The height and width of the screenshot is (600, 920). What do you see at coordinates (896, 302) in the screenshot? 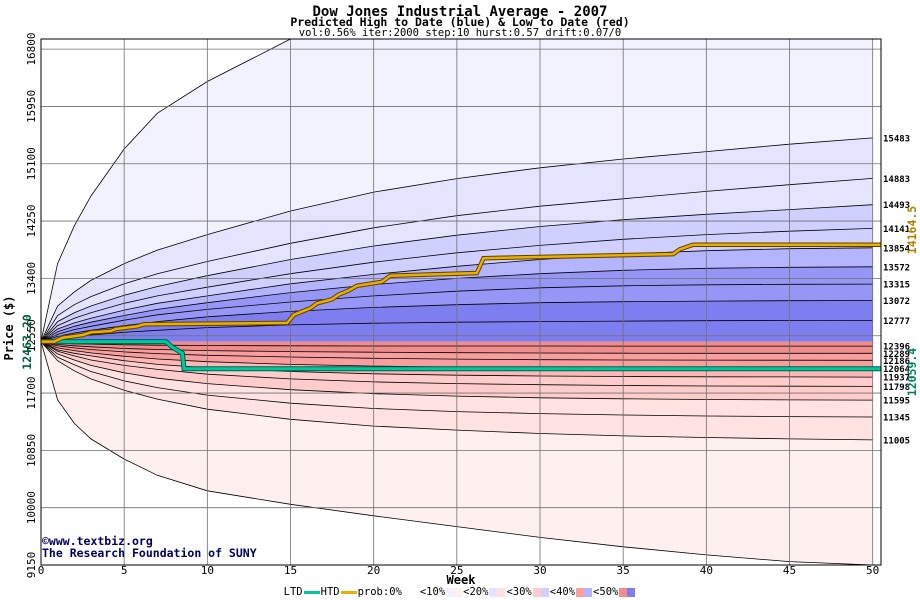
I see `band-label-13072: 13072` at bounding box center [896, 302].